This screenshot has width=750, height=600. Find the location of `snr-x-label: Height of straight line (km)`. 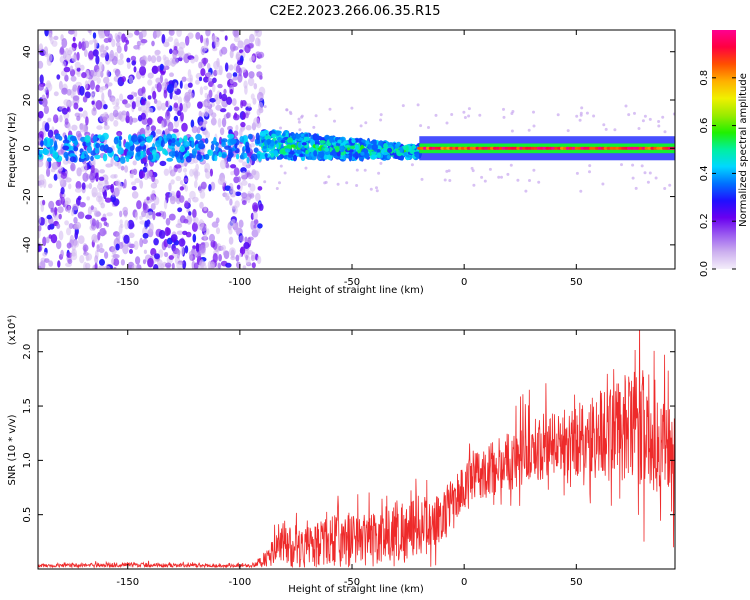

snr-x-label: Height of straight line (km) is located at coordinates (356, 589).